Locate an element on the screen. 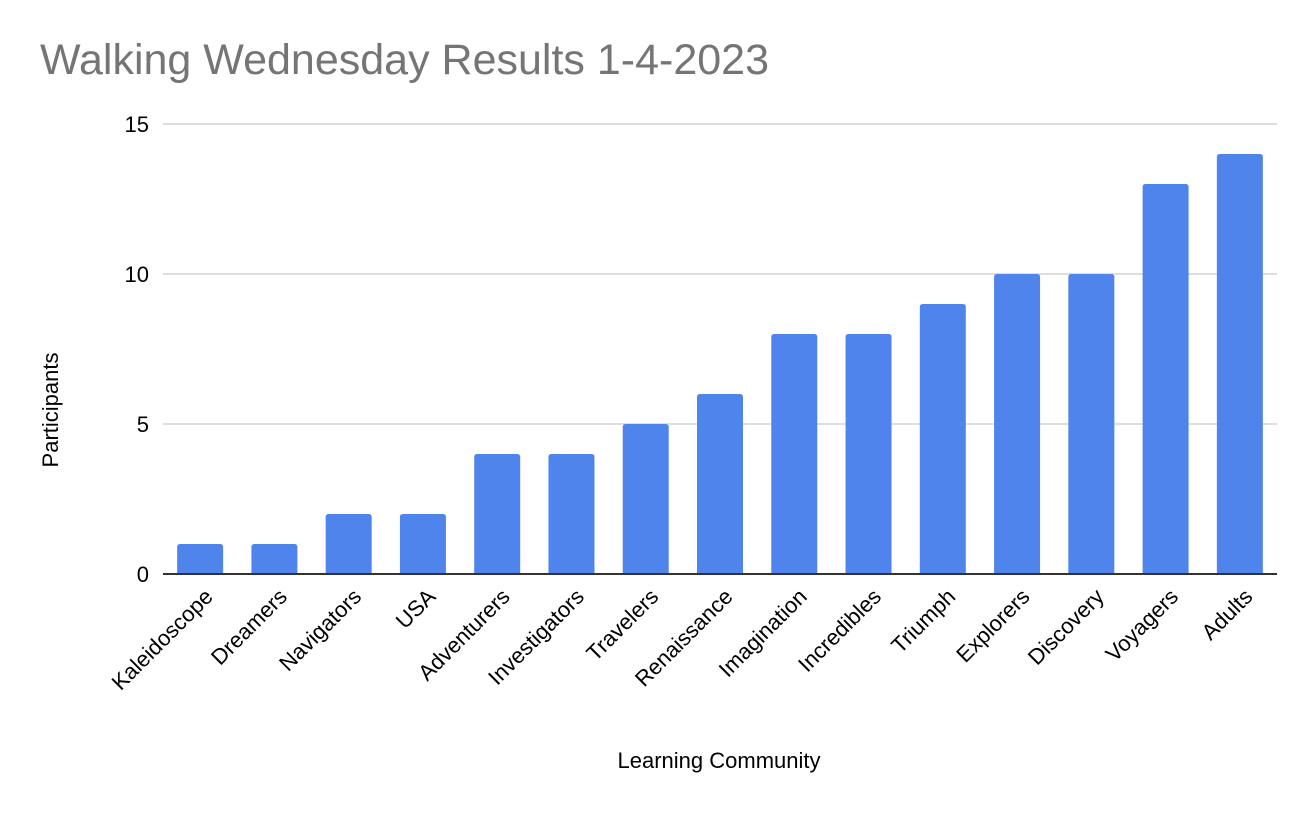 Image resolution: width=1316 pixels, height=817 pixels. x-axis-title: Learning Community is located at coordinates (719, 760).